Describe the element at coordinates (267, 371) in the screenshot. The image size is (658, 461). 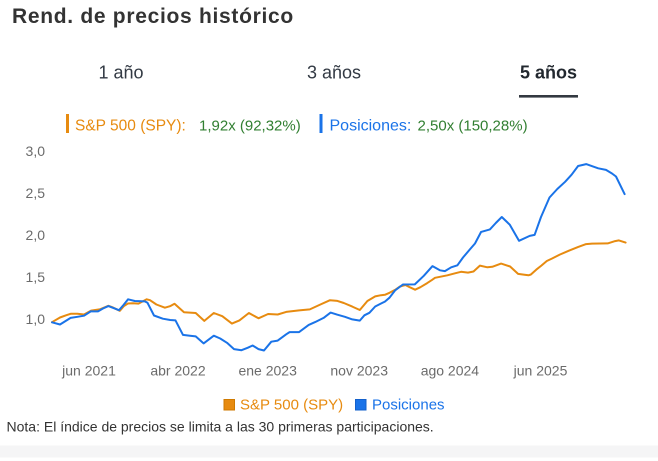
I see `svg-text: ene 2023` at that location.